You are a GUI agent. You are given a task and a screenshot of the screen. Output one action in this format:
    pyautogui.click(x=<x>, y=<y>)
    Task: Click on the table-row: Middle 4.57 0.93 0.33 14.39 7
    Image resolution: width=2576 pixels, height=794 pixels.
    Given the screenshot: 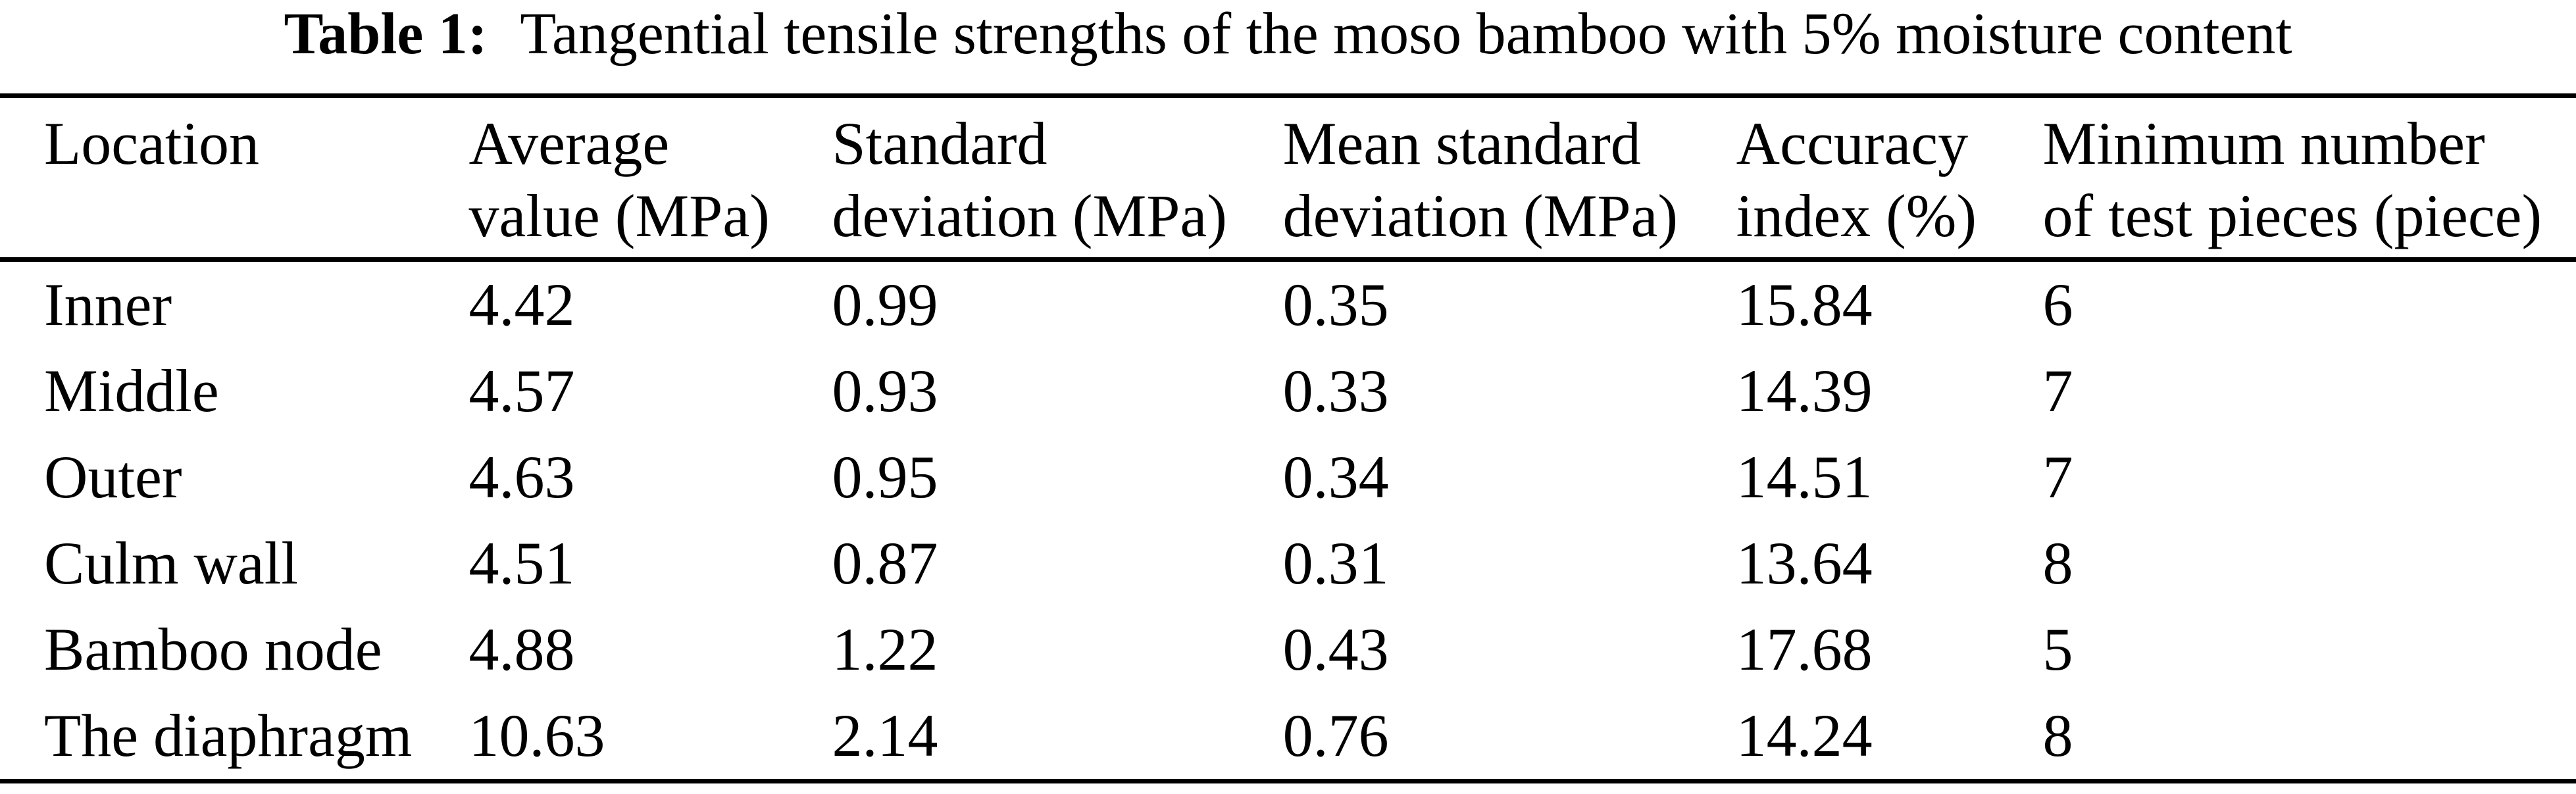 What is the action you would take?
    pyautogui.click(x=1288, y=391)
    